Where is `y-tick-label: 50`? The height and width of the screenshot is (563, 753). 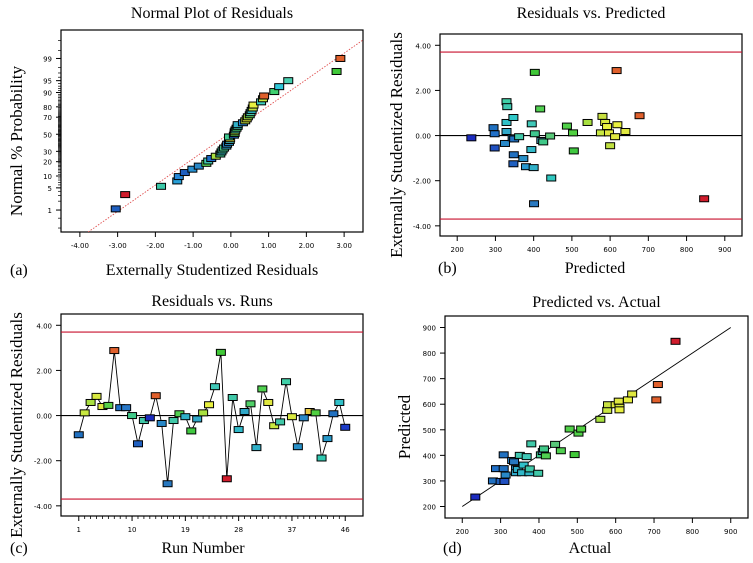 y-tick-label: 50 is located at coordinates (47, 135).